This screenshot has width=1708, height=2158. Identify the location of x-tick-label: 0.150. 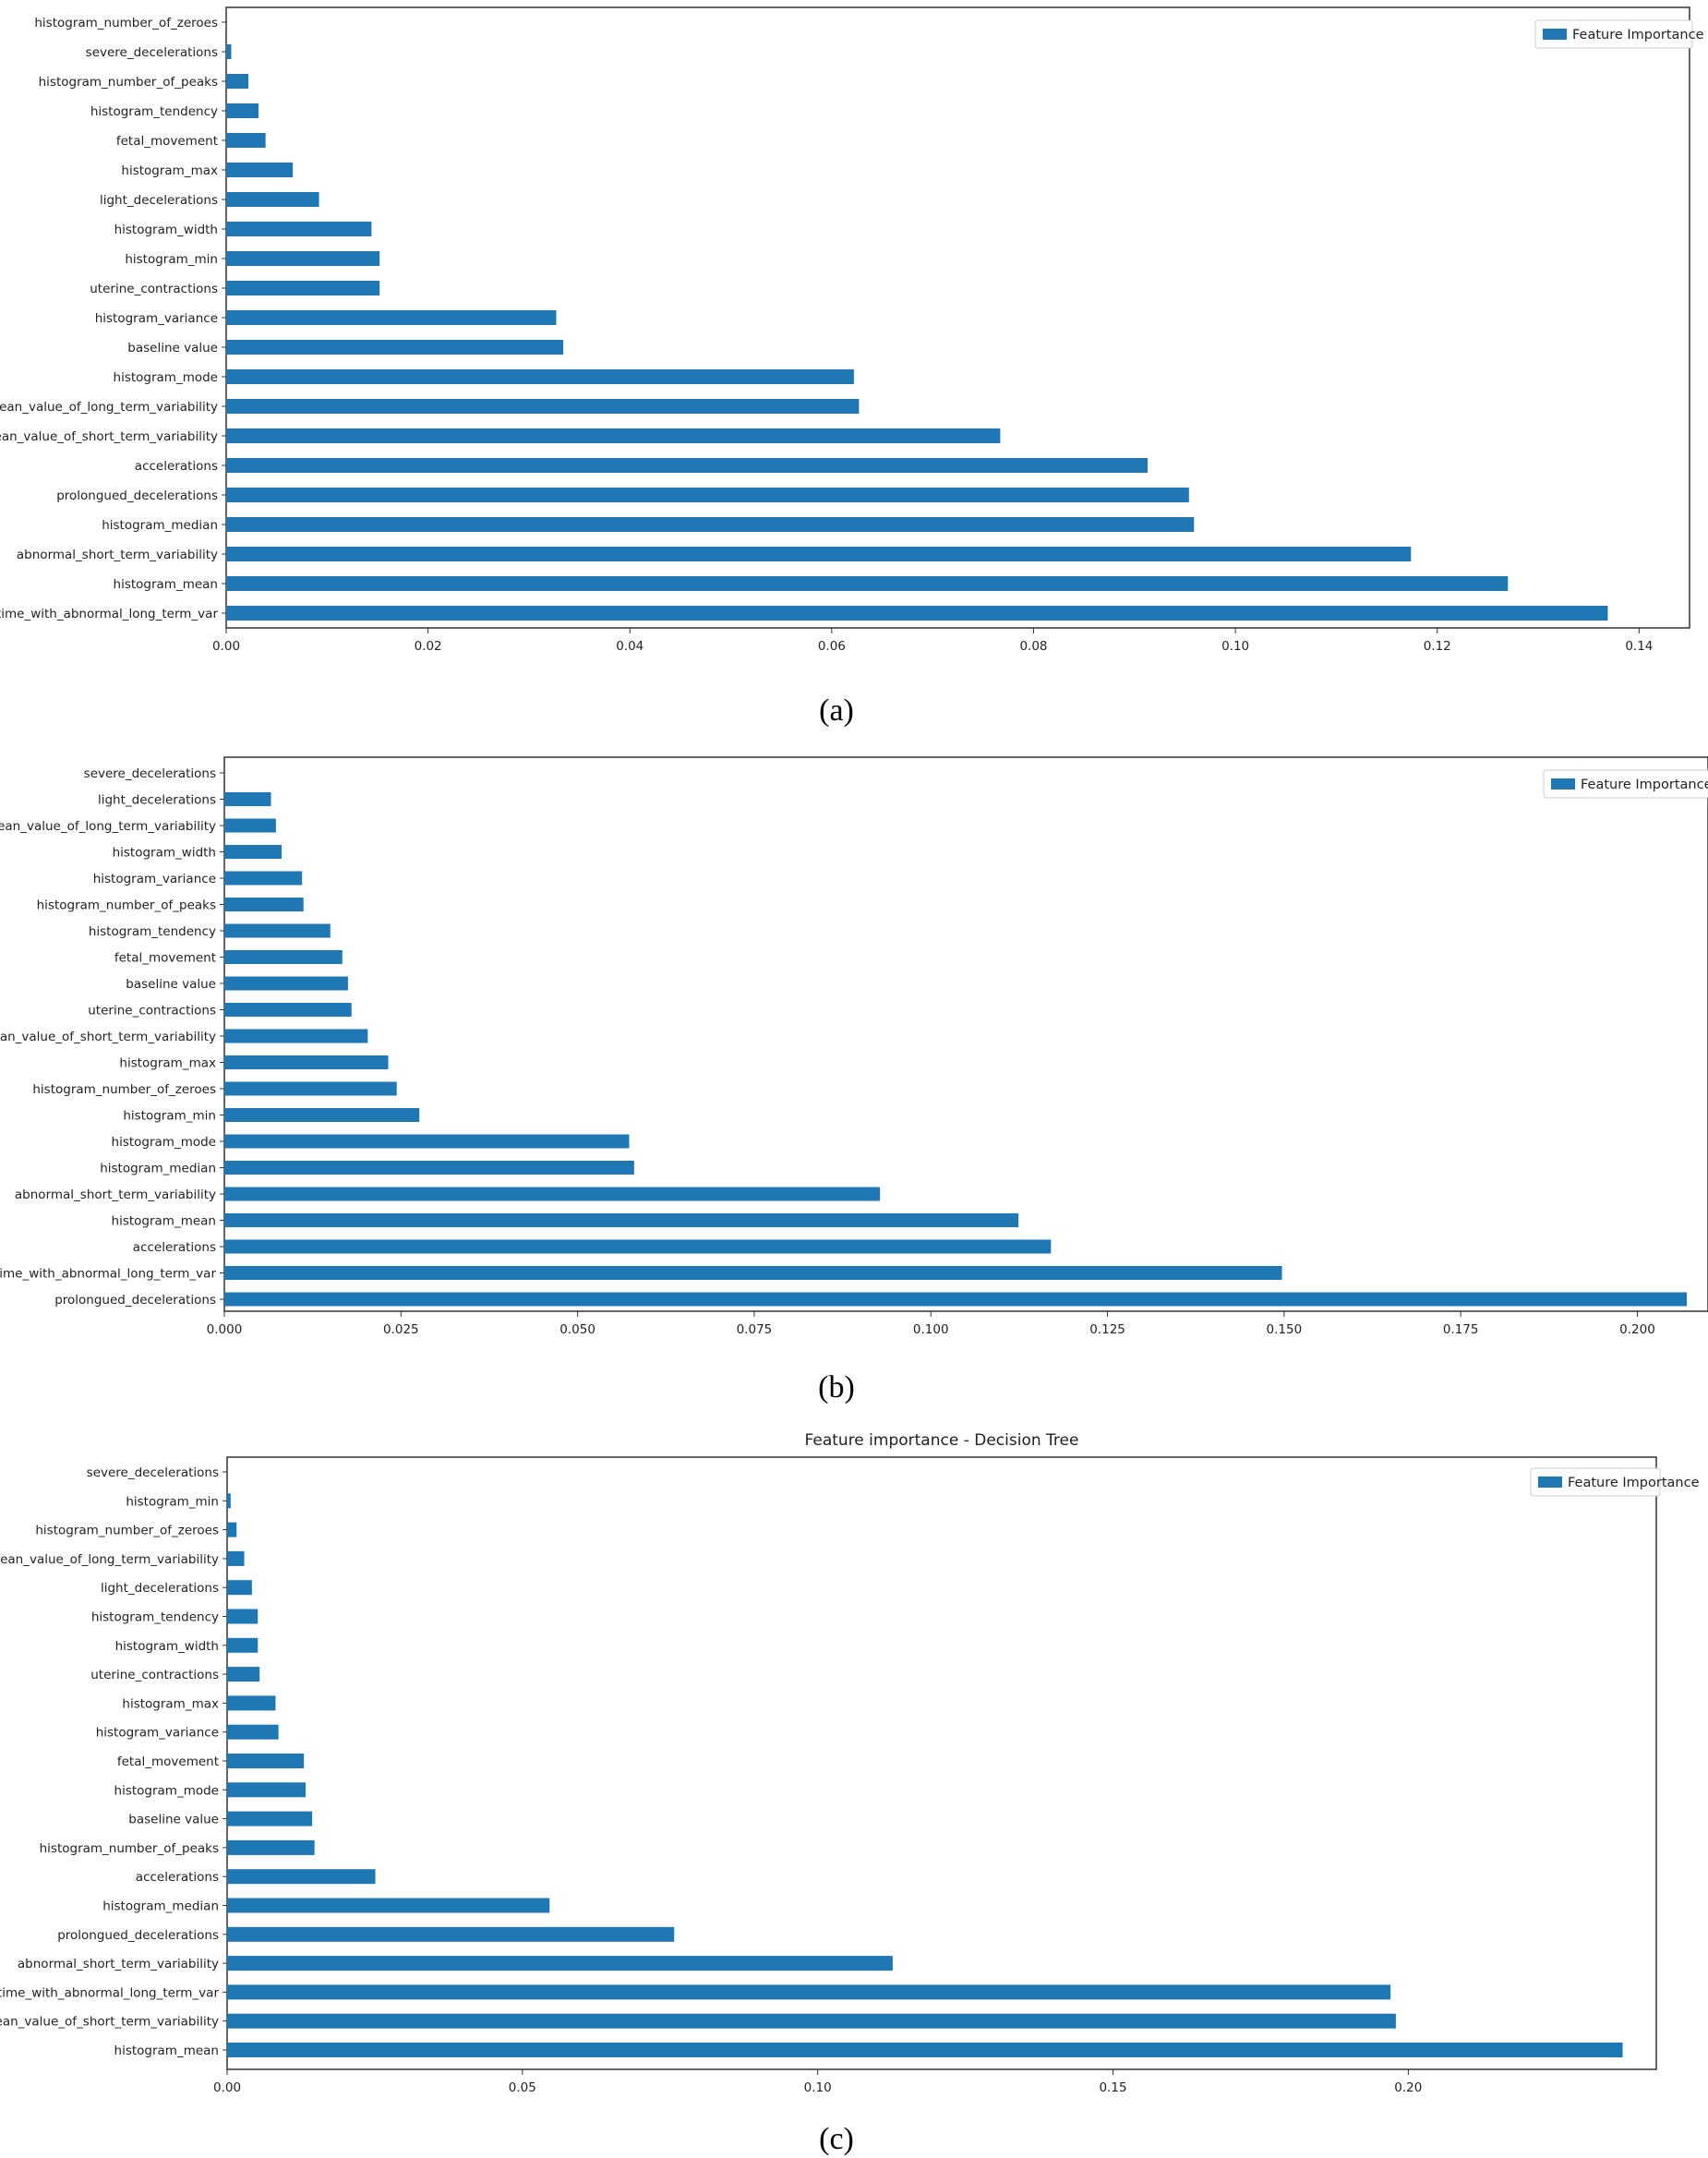
(1285, 1329).